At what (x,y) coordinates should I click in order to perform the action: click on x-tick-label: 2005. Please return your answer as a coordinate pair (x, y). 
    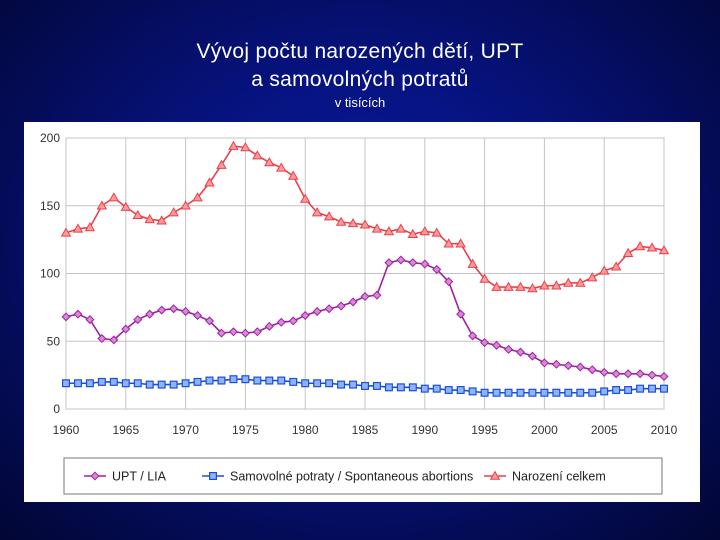
    Looking at the image, I should click on (604, 430).